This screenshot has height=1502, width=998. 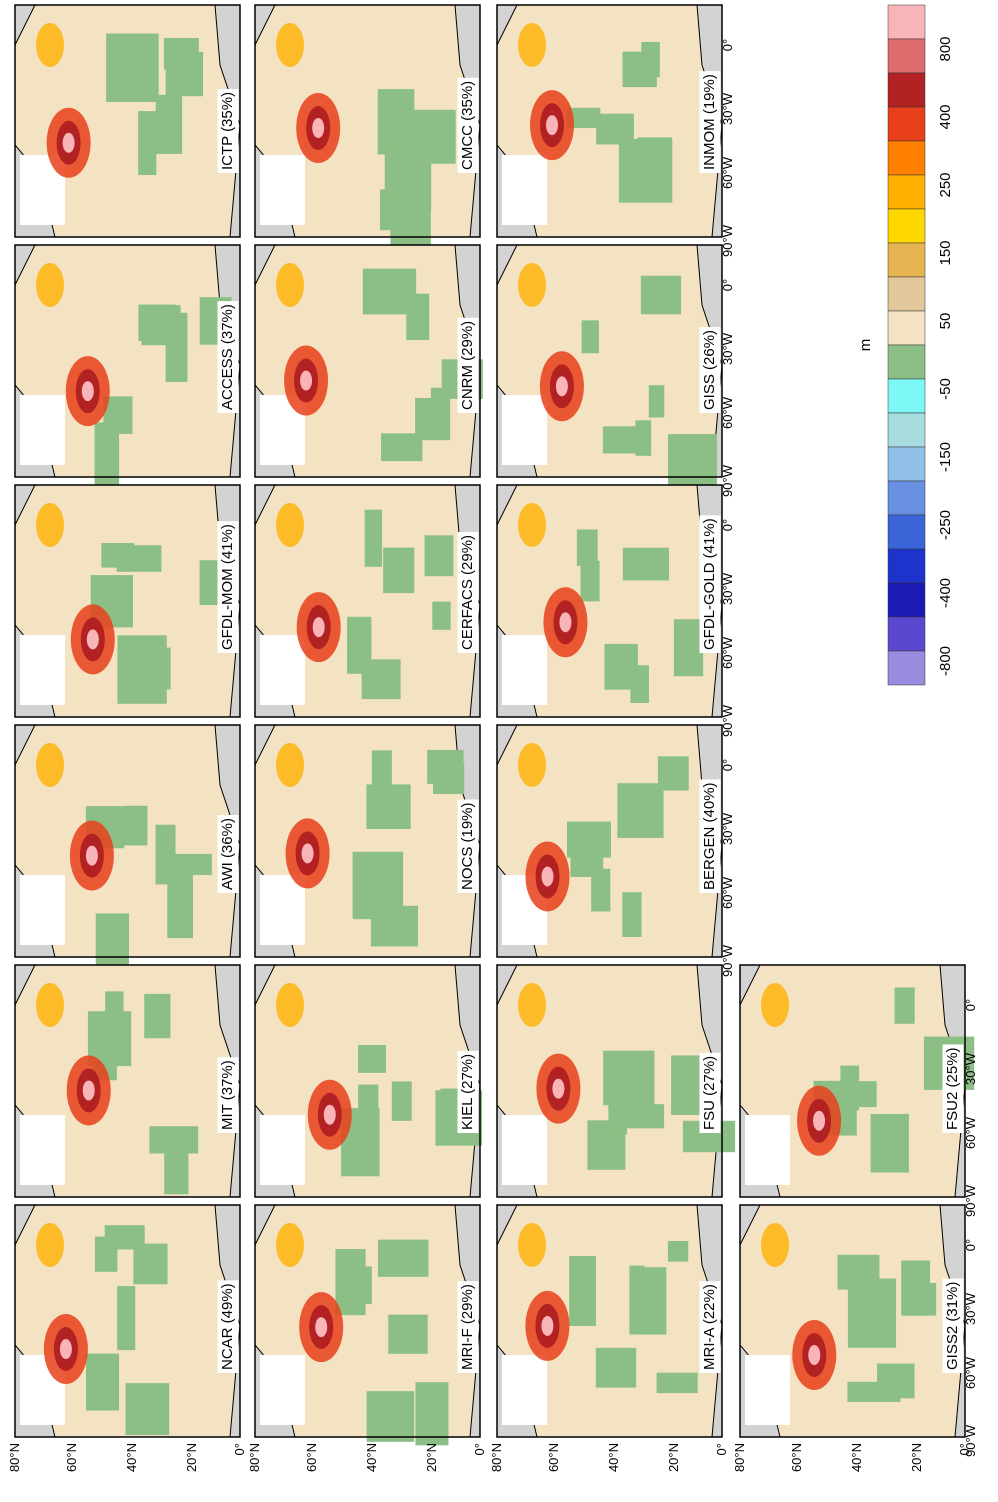 What do you see at coordinates (709, 122) in the screenshot?
I see `panel-label: INMOM (19%)` at bounding box center [709, 122].